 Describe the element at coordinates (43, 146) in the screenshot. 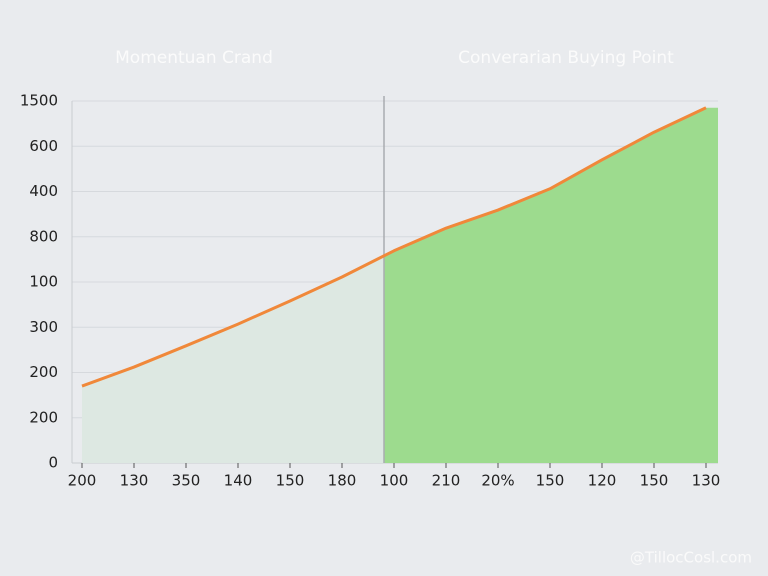

I see `y-tick-label: 600` at that location.